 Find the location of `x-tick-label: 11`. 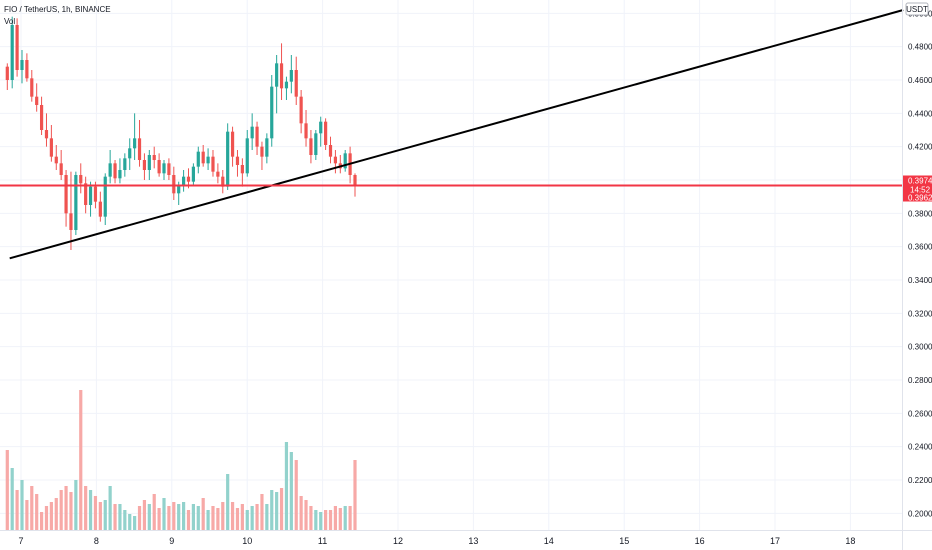

x-tick-label: 11 is located at coordinates (322, 541).